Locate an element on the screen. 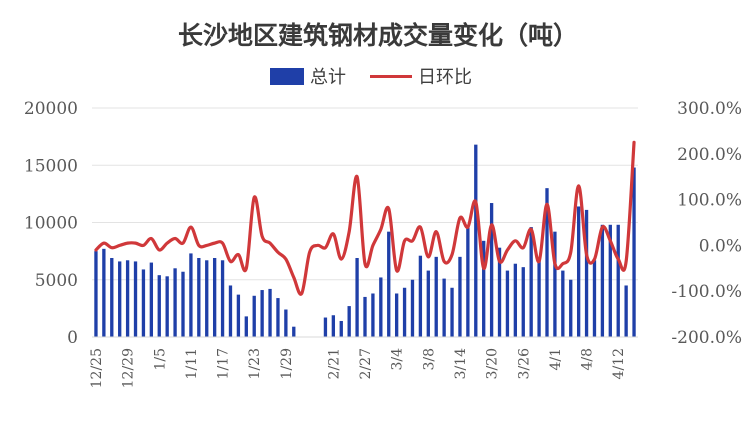 The height and width of the screenshot is (435, 756). legend-bar-label: 总计 is located at coordinates (328, 77).